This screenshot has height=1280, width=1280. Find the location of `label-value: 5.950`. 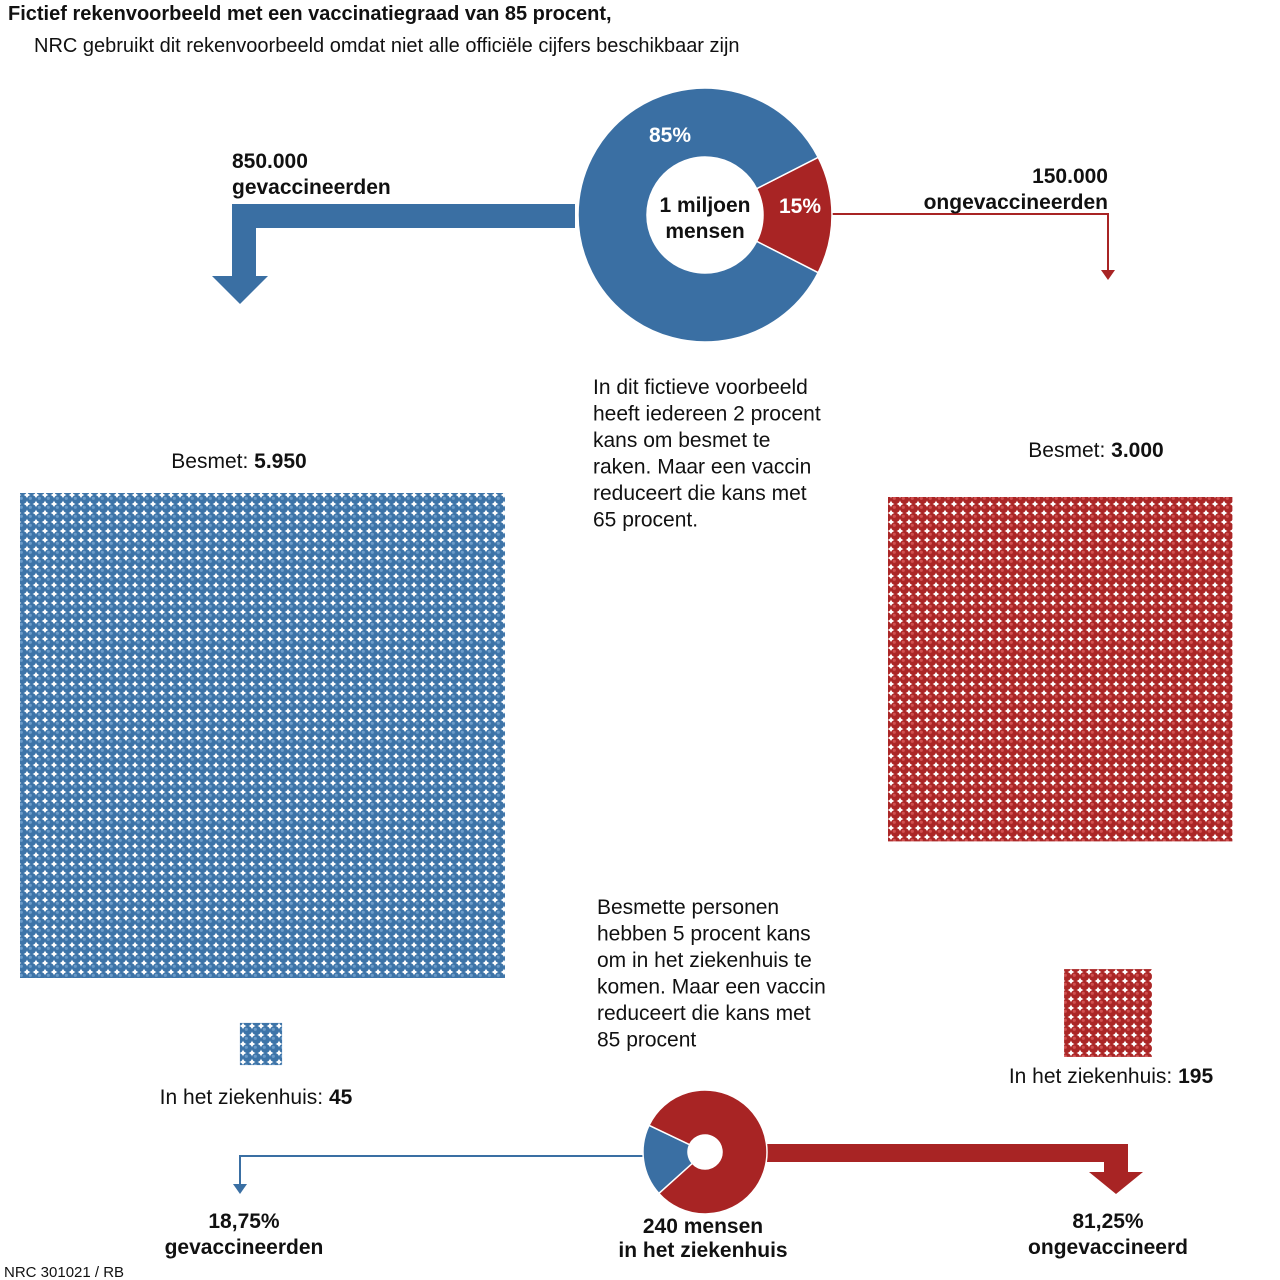

label-value: 5.950 is located at coordinates (280, 461).